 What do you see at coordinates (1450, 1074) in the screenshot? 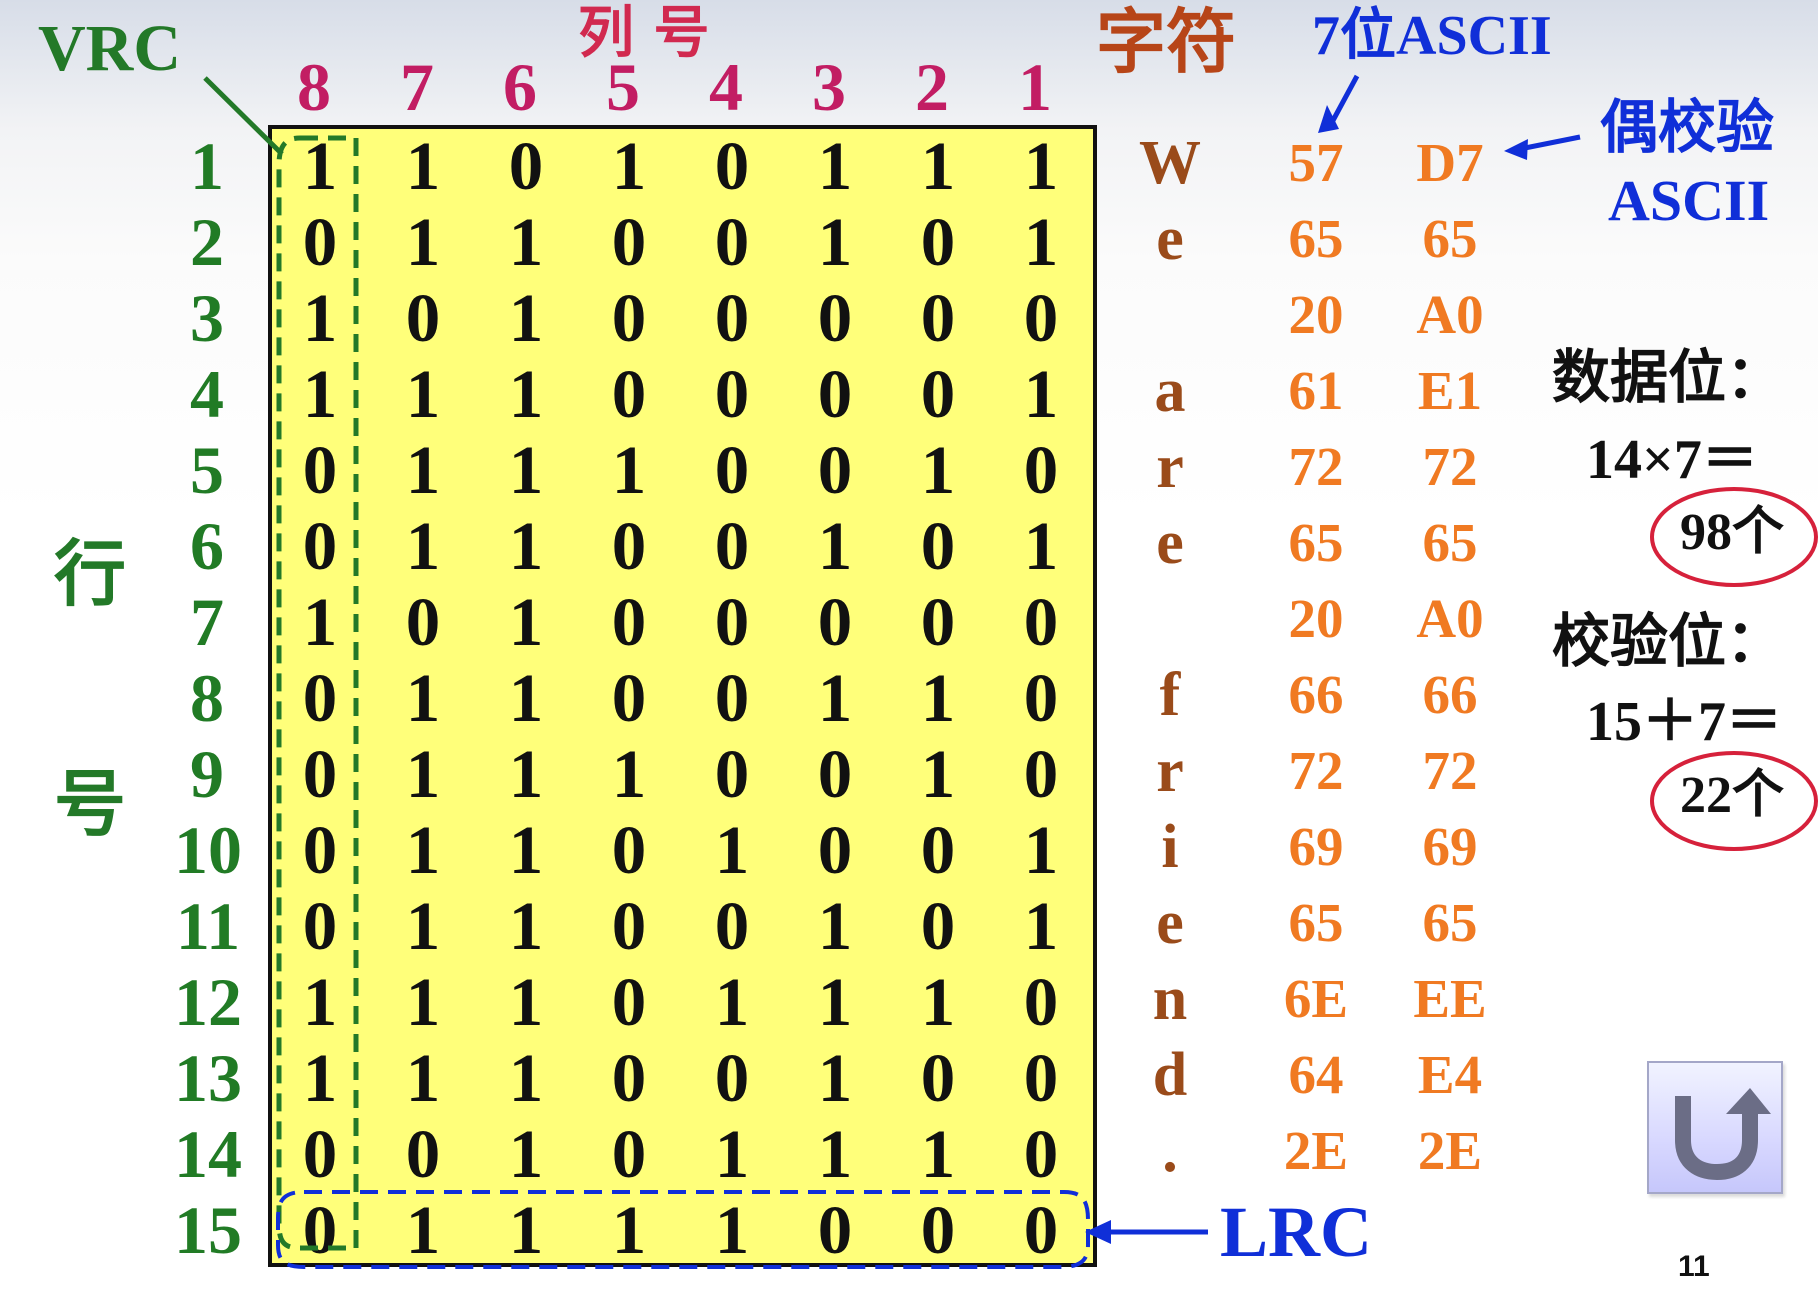
I see `even-parity-cell: E4` at bounding box center [1450, 1074].